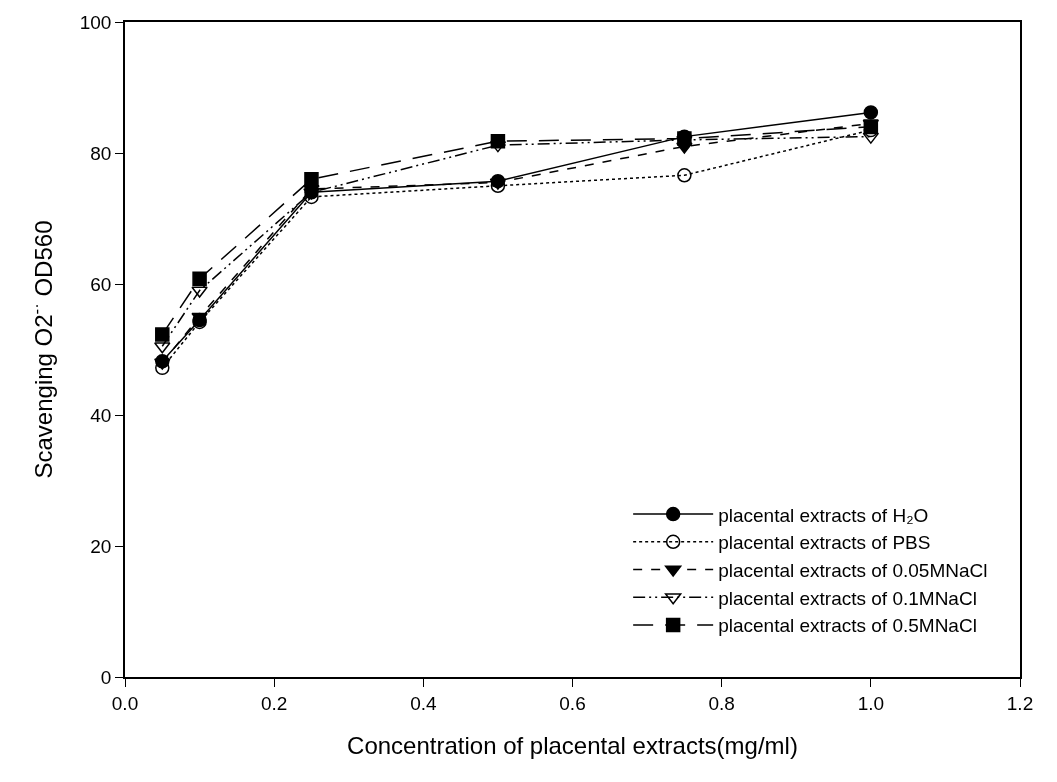 The width and height of the screenshot is (1057, 782). Describe the element at coordinates (95, 22) in the screenshot. I see `y-tick-label: 100` at that location.